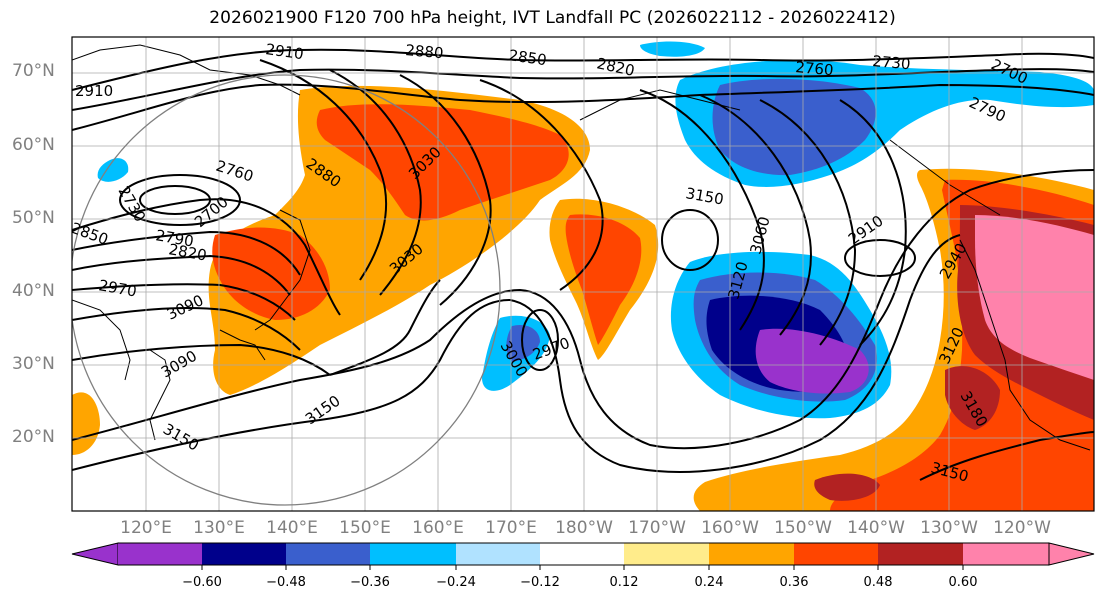 Image resolution: width=1105 pixels, height=604 pixels. I want to click on lon-label: 150°W, so click(803, 528).